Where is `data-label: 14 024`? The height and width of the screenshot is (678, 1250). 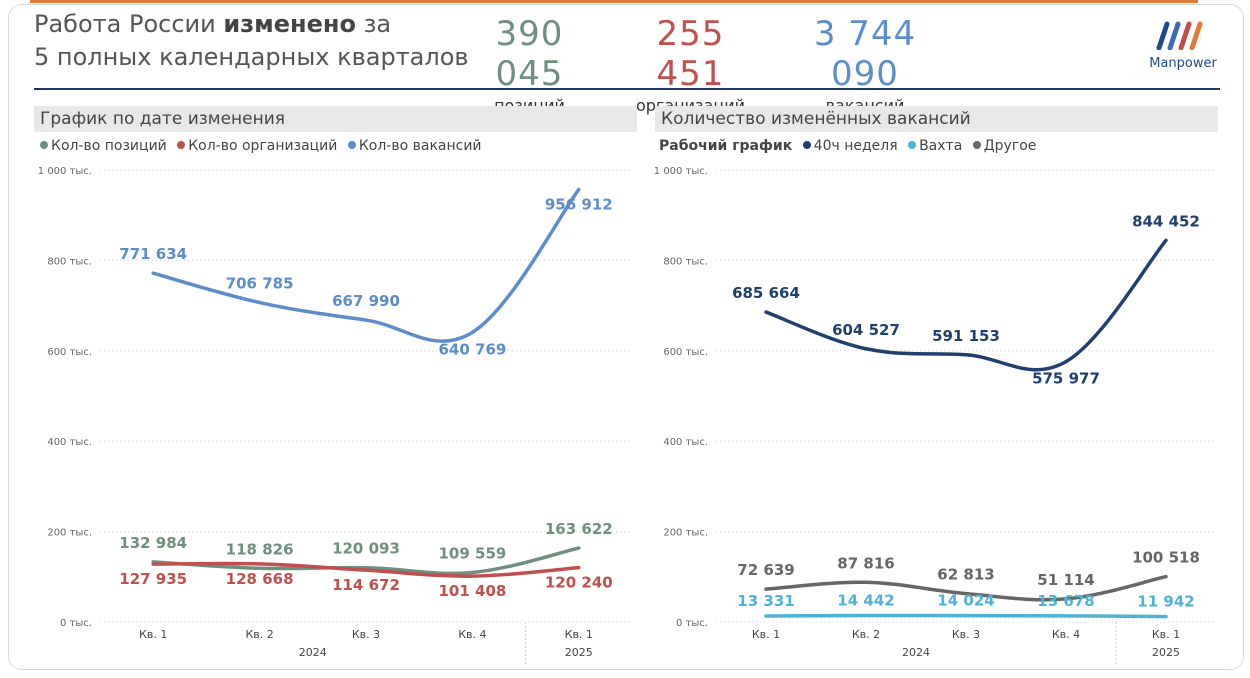 data-label: 14 024 is located at coordinates (965, 601).